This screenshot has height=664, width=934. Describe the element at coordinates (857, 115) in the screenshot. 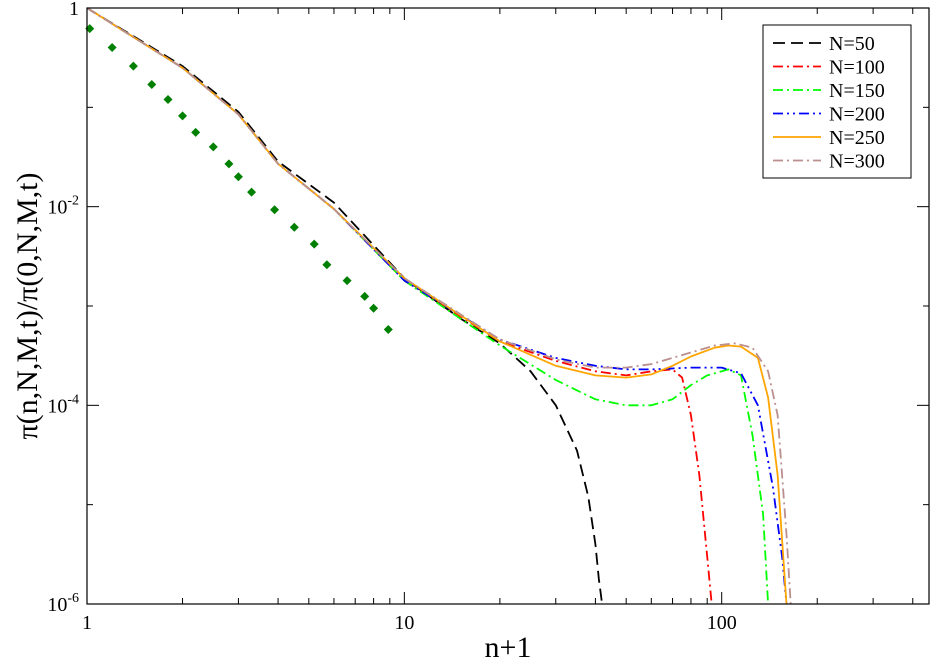

I see `legend-label: N=200` at that location.